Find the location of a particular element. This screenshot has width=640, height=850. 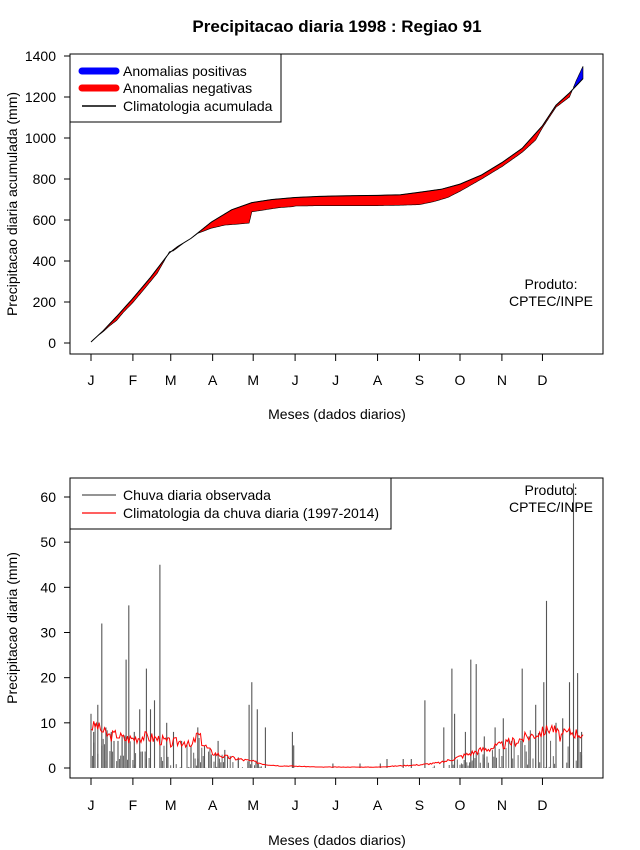

bottom-x-tick-label: F is located at coordinates (133, 805).